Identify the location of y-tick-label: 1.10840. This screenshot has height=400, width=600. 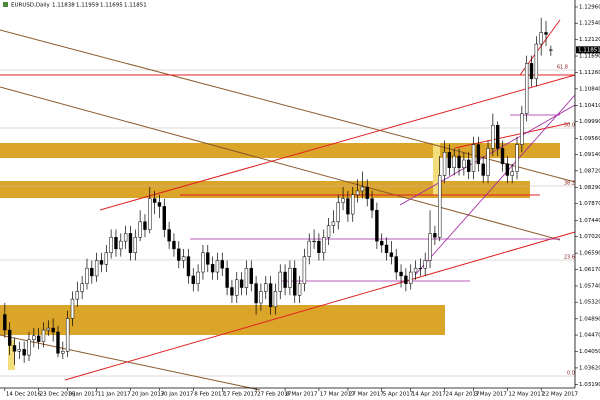
(589, 89).